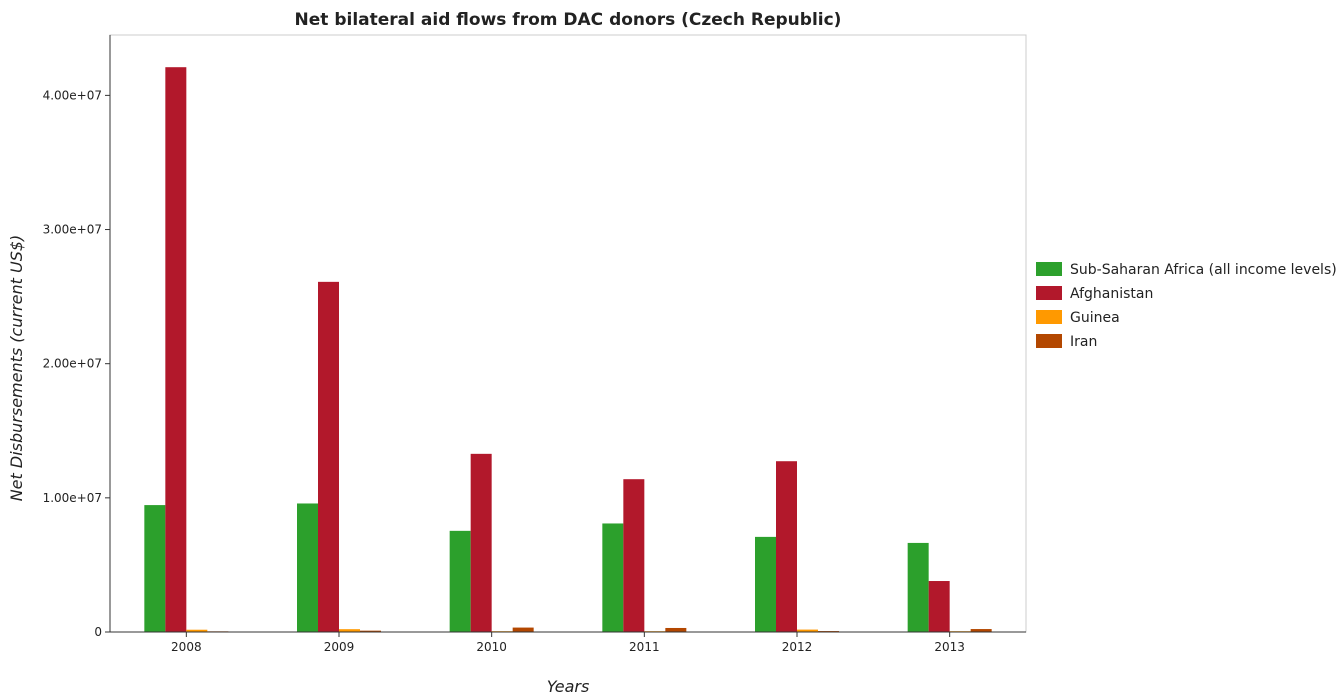  What do you see at coordinates (1083, 342) in the screenshot?
I see `legend-label: Iran` at bounding box center [1083, 342].